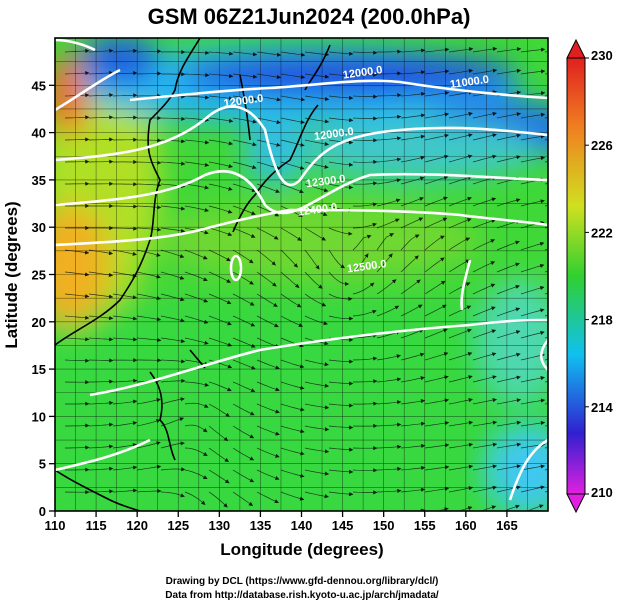 The width and height of the screenshot is (619, 605). I want to click on y-tick-label: 0, so click(42, 511).